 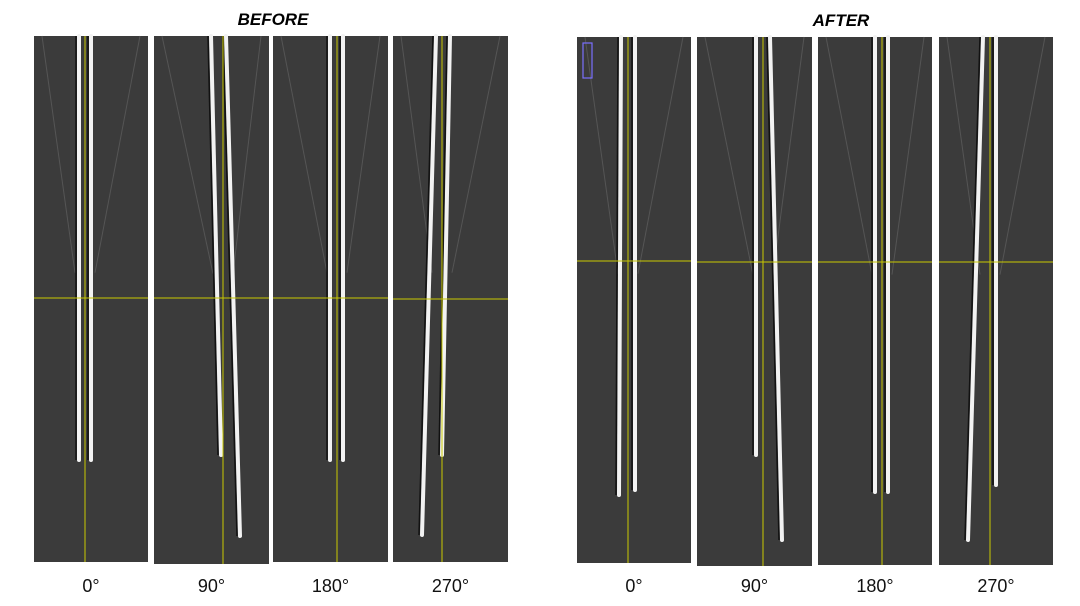 I want to click on after-title: AFTER, so click(x=841, y=20).